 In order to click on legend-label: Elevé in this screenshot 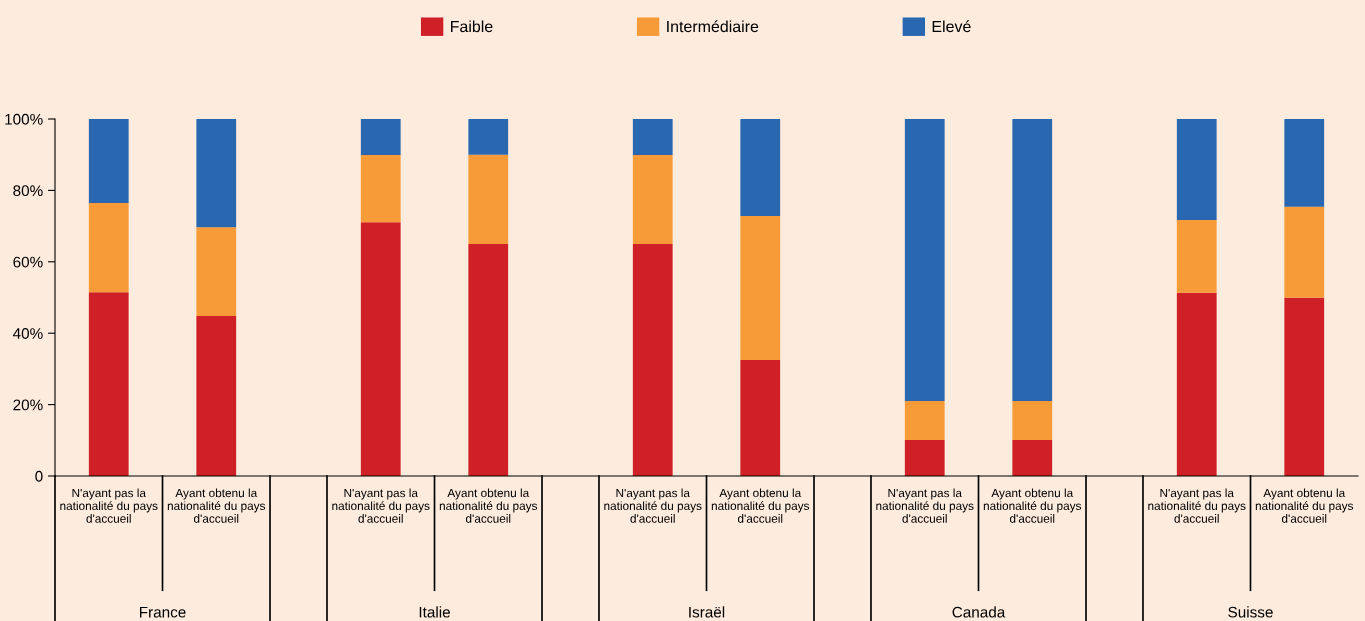, I will do `click(951, 26)`.